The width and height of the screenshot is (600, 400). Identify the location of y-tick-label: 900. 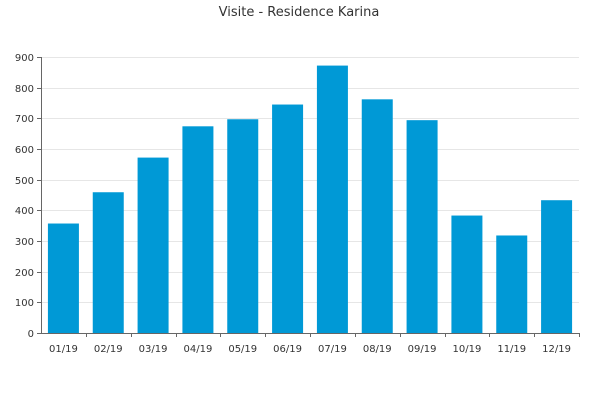
(24, 58).